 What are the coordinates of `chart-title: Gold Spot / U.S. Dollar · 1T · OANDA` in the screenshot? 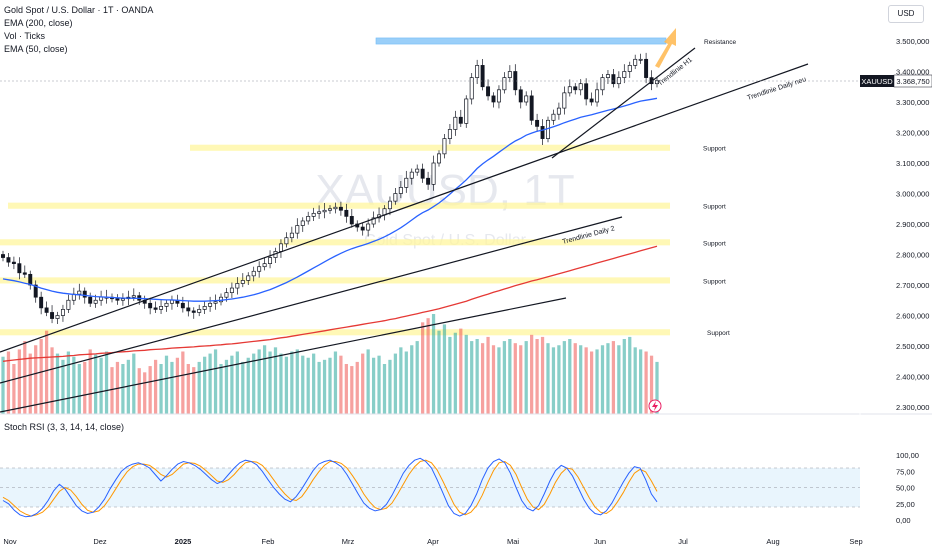 It's located at (79, 10).